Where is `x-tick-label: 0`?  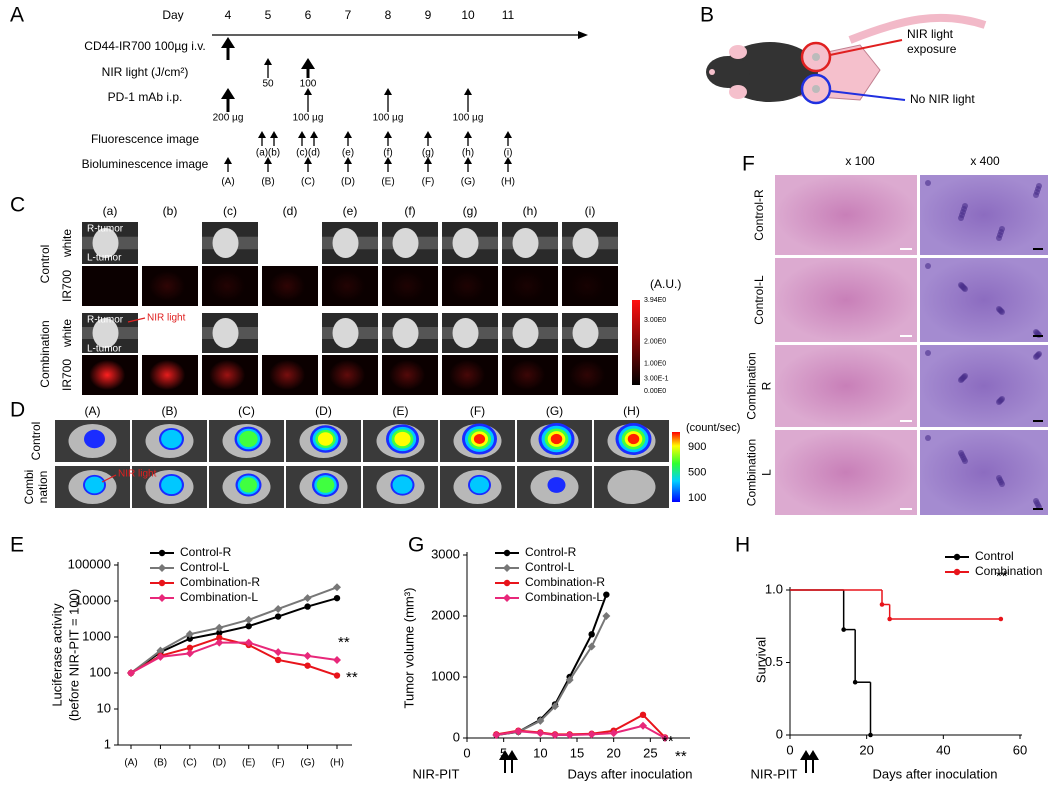
x-tick-label: 0 is located at coordinates (466, 752).